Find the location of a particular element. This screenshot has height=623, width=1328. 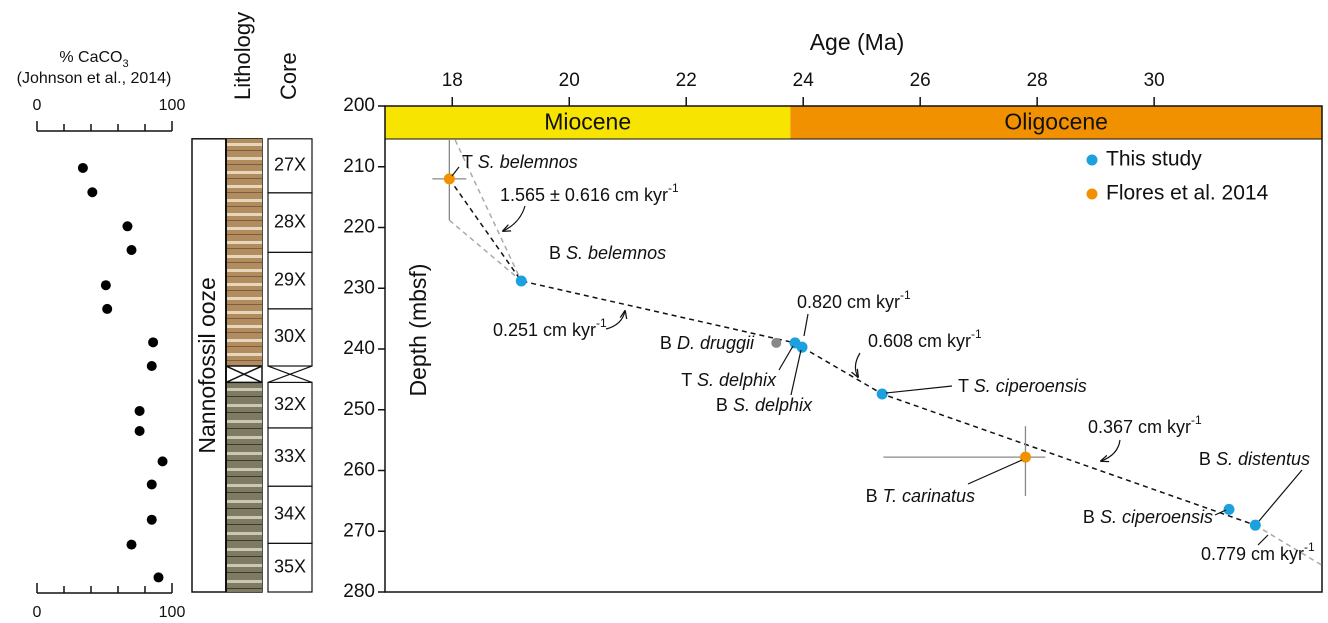

event-label: B D. druggii is located at coordinates (707, 343).